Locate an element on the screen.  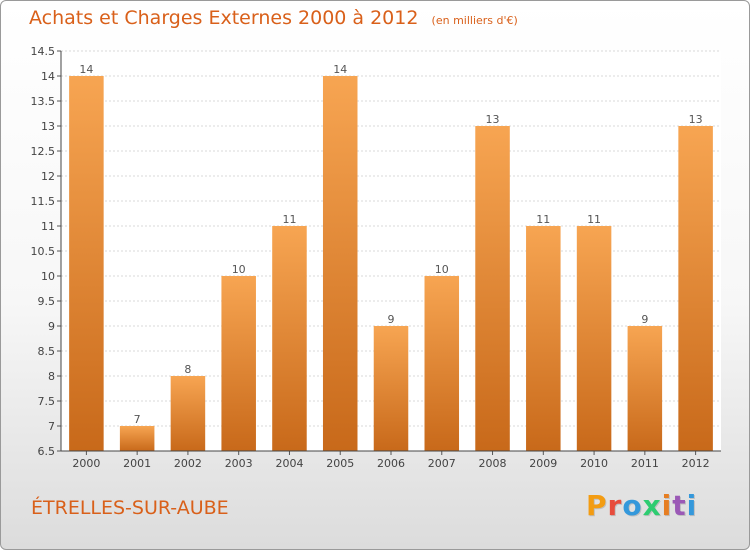
logo-letter: o is located at coordinates (632, 505).